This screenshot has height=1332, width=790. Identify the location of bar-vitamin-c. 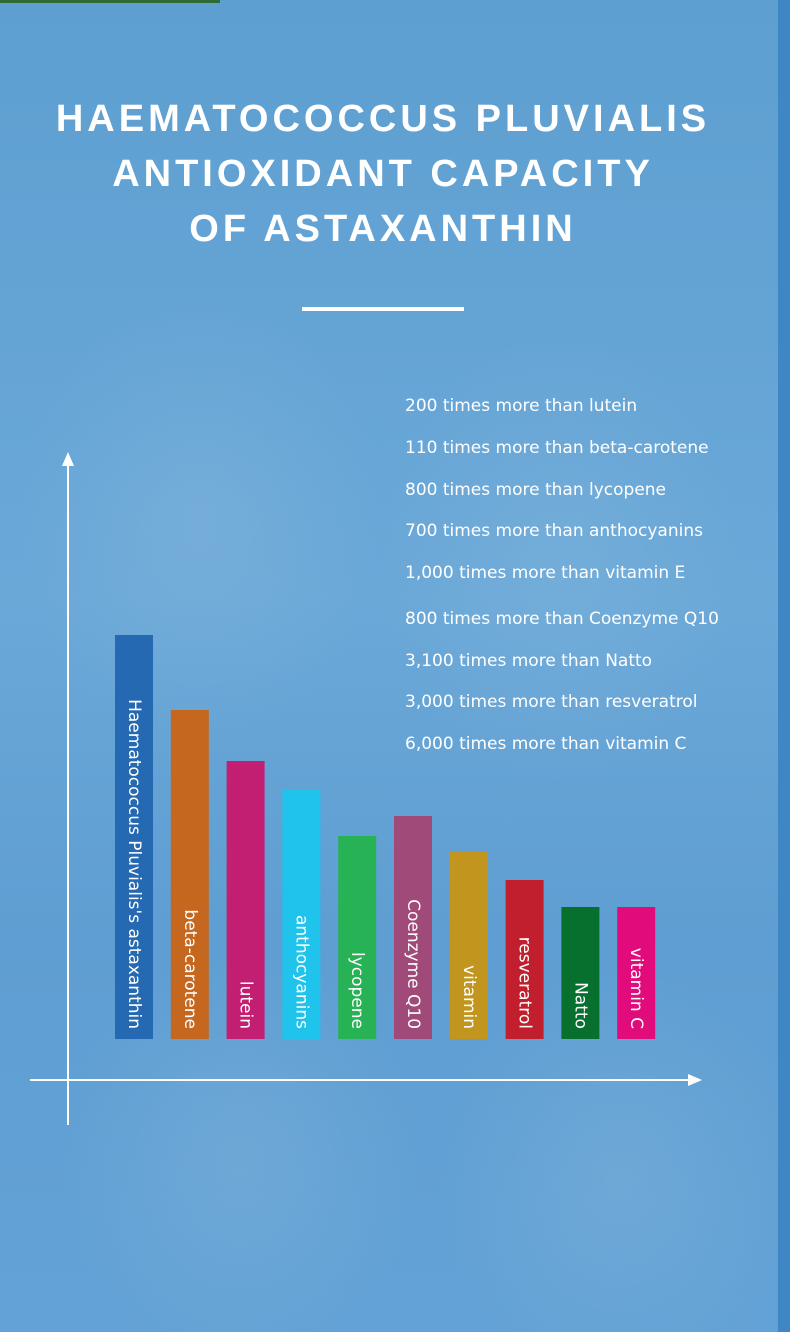
(636, 973).